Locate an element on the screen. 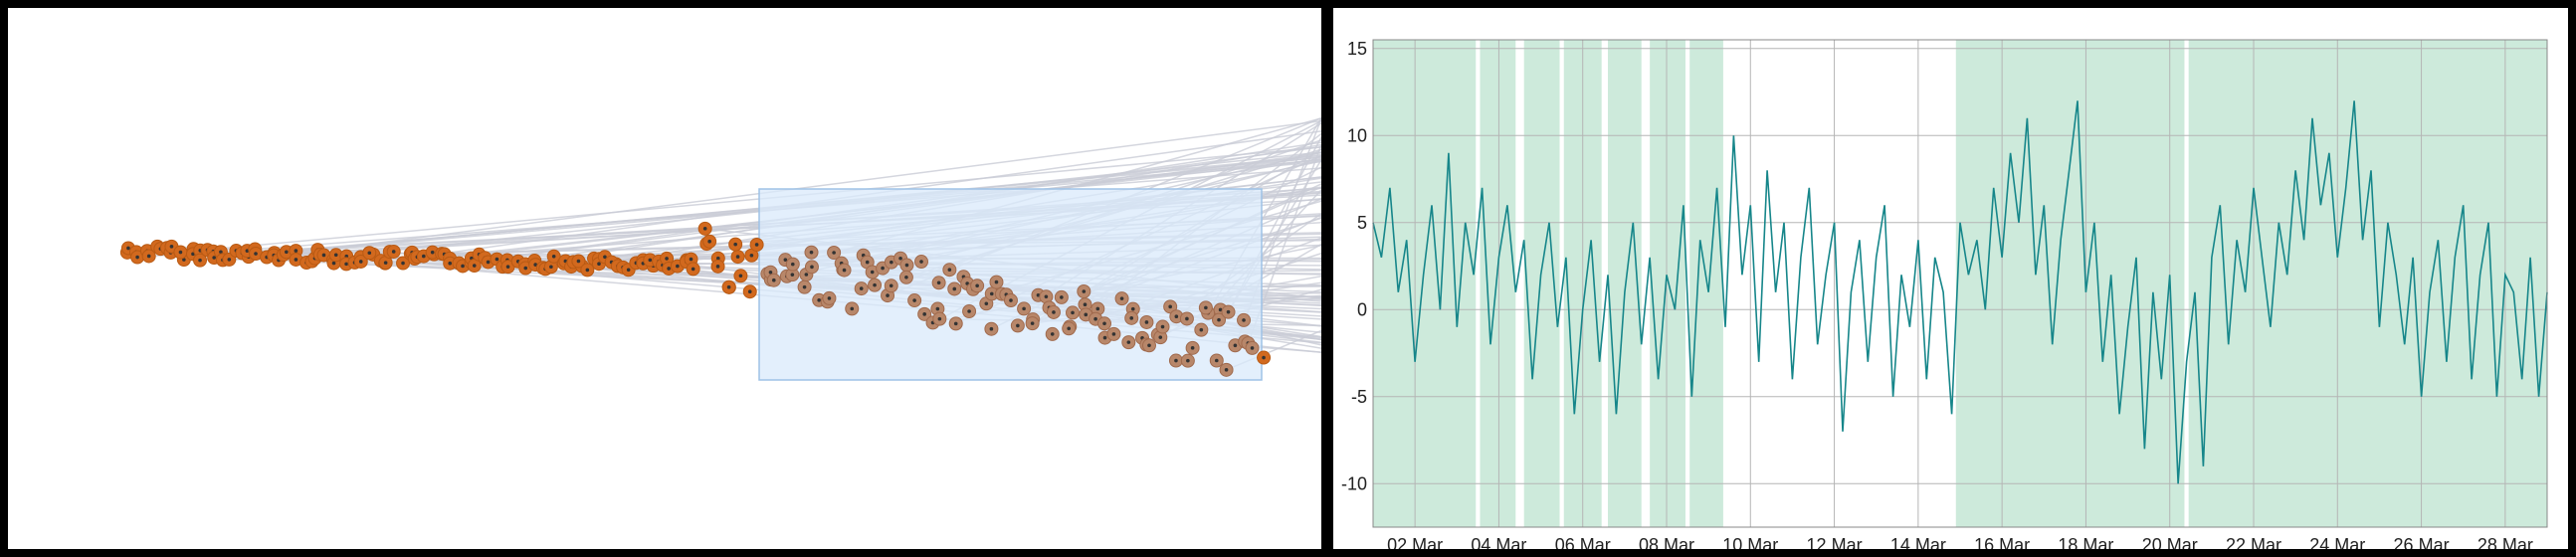  x-tick-label: 26 Mar is located at coordinates (2422, 542).